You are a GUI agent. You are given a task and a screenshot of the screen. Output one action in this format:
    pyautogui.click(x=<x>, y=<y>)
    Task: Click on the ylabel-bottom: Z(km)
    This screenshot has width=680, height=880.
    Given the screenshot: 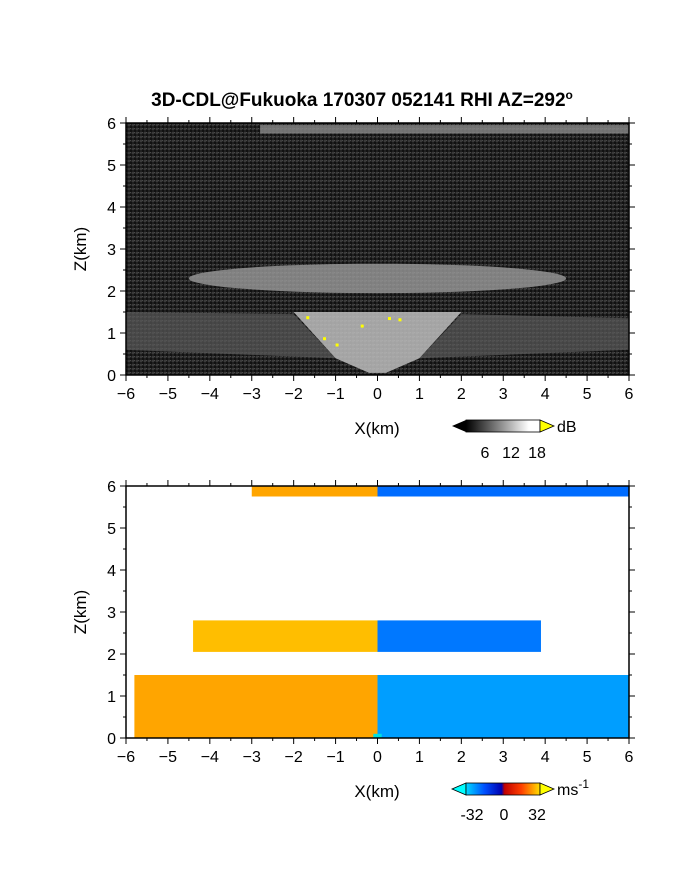 What is the action you would take?
    pyautogui.click(x=80, y=612)
    